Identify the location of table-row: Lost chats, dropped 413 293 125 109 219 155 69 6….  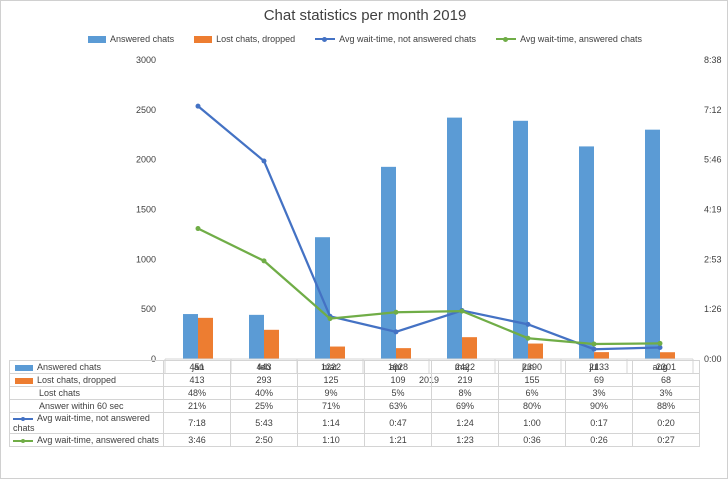
(354, 380).